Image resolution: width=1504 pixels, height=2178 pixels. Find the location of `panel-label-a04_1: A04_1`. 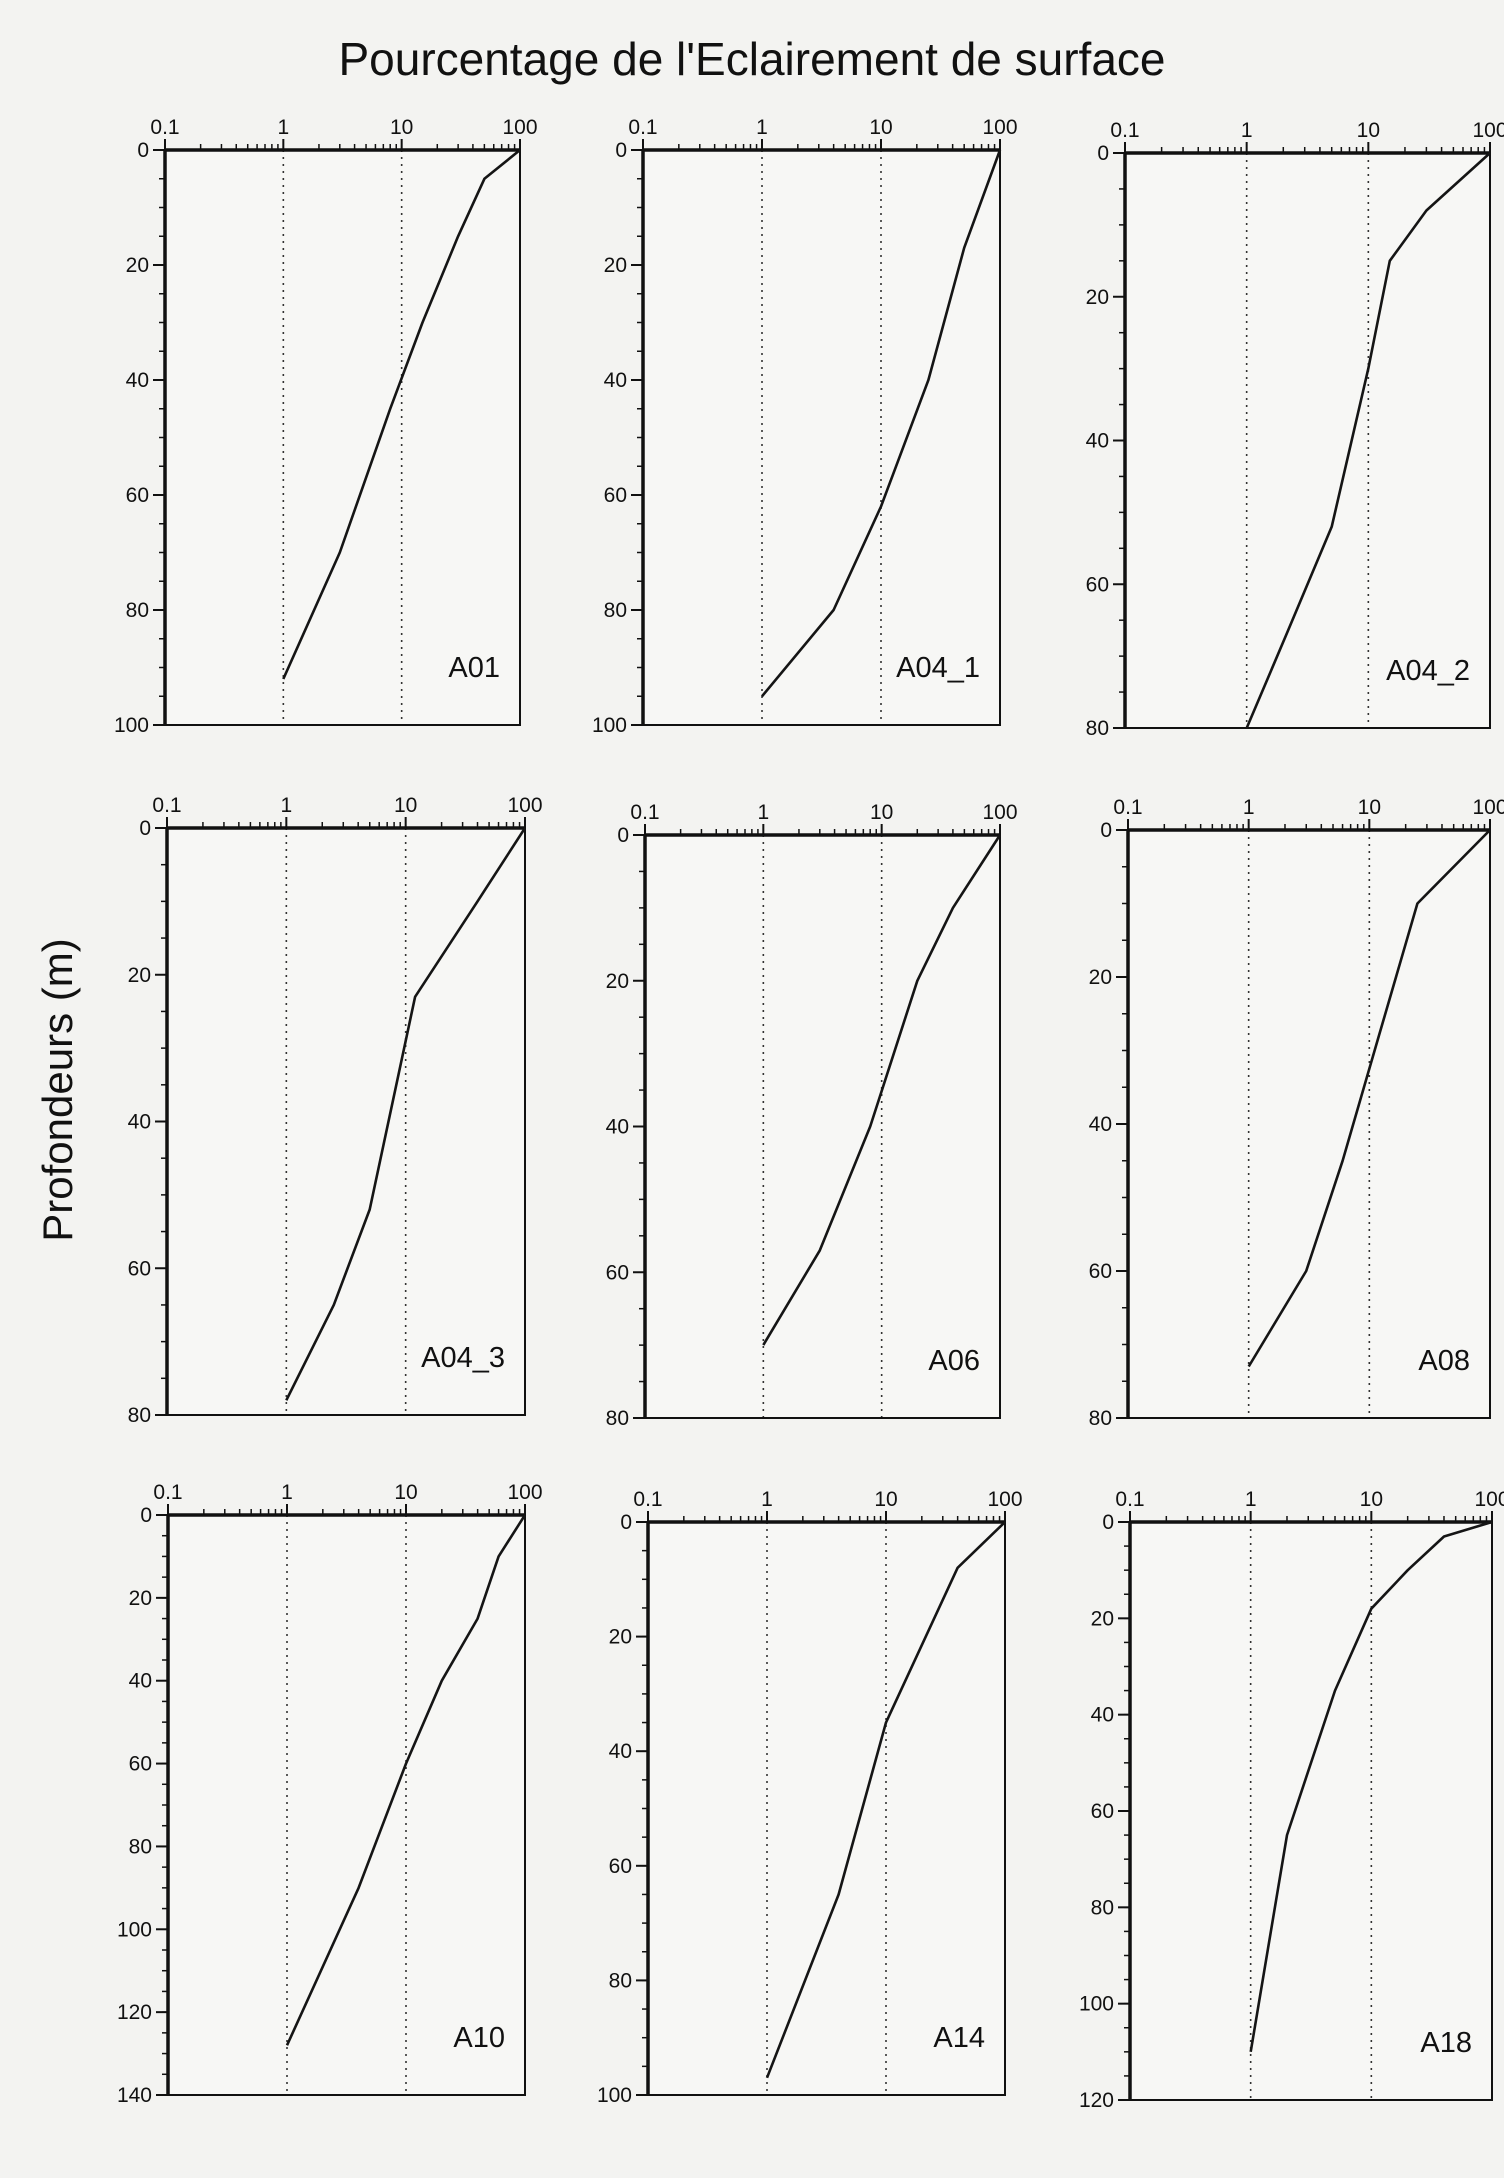

panel-label-a04_1: A04_1 is located at coordinates (938, 668).